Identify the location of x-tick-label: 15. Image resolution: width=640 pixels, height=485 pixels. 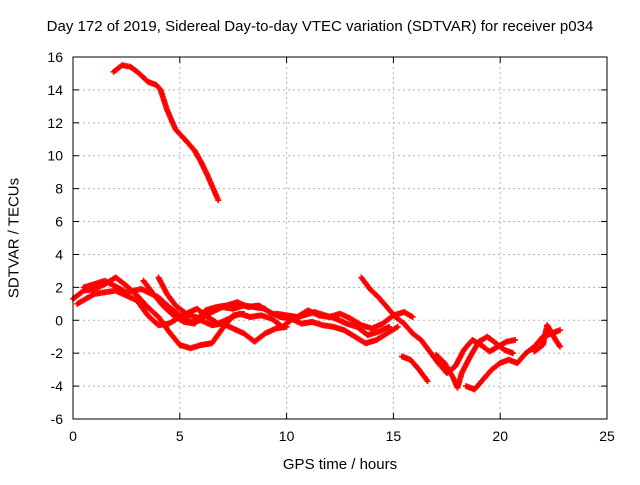
(394, 436).